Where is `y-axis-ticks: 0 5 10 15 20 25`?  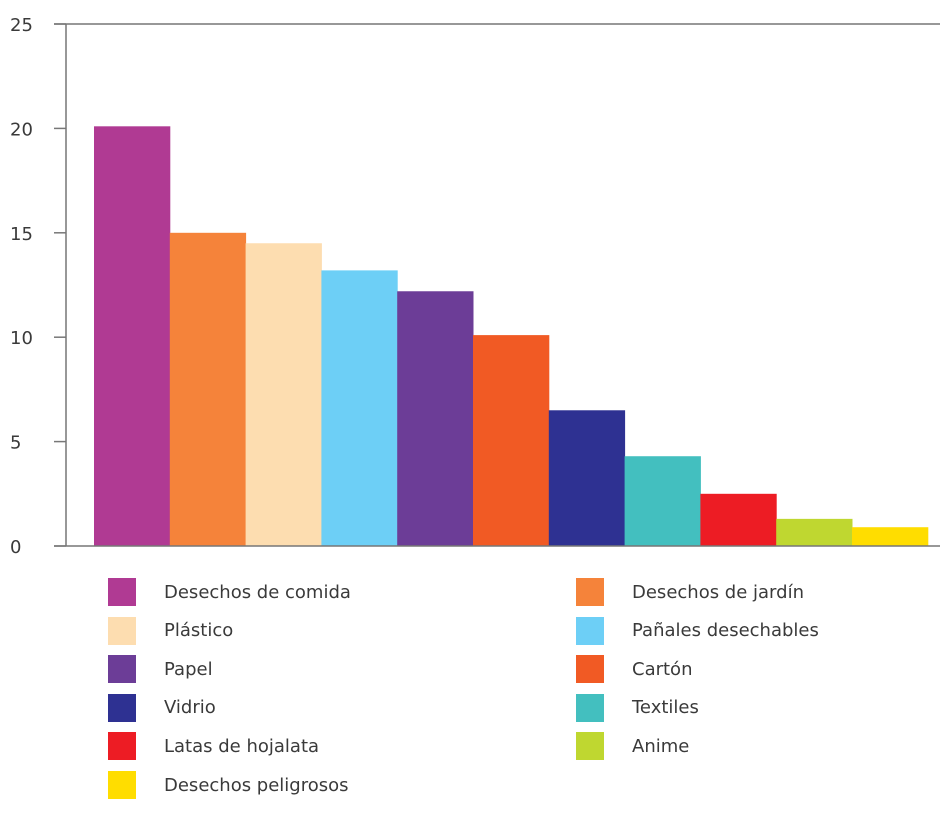 y-axis-ticks: 0 5 10 15 20 25 is located at coordinates (38, 286).